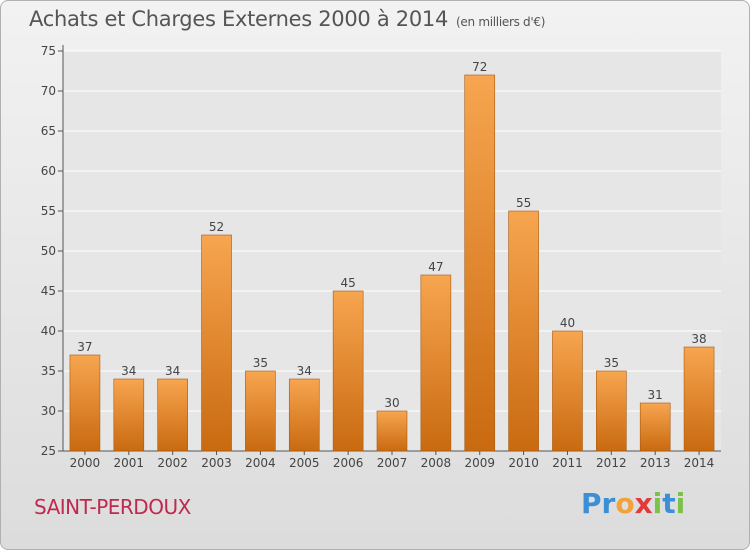 Image resolution: width=750 pixels, height=550 pixels. I want to click on data-label: 37, so click(84, 347).